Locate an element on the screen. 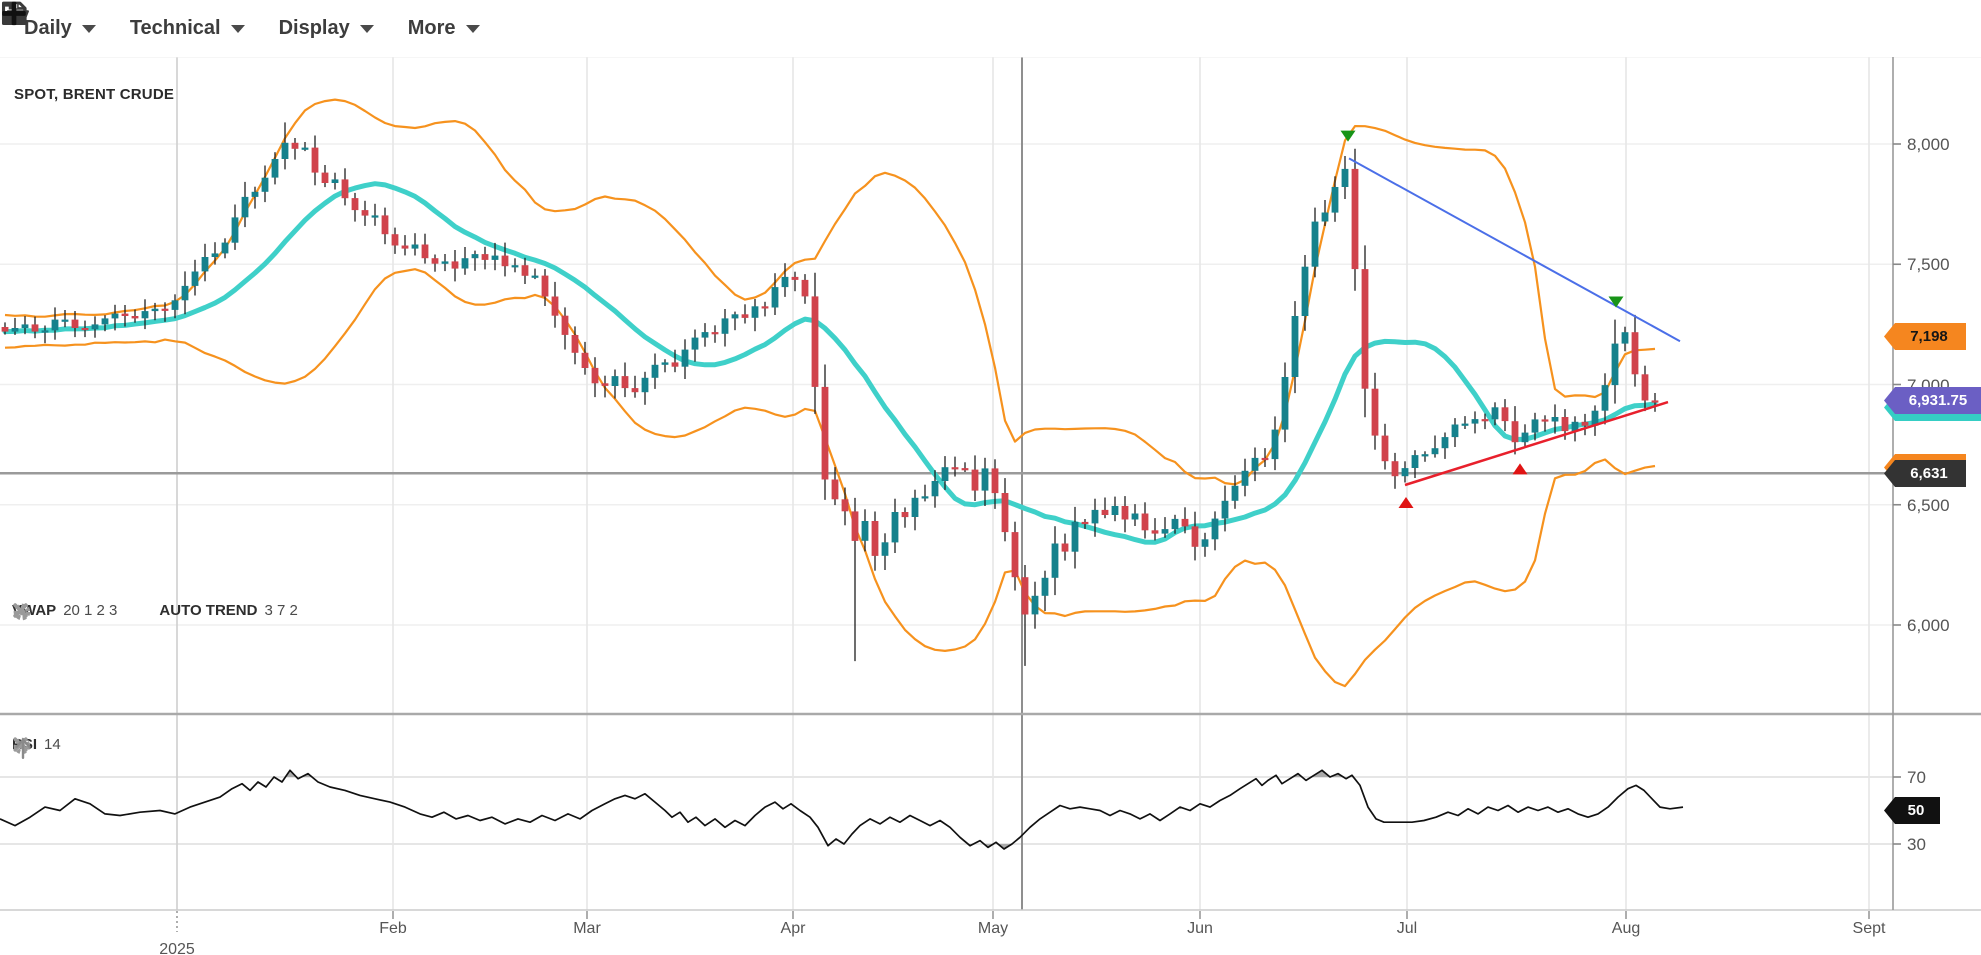 Image resolution: width=1981 pixels, height=955 pixels. open-chart-button is located at coordinates (270, 18).